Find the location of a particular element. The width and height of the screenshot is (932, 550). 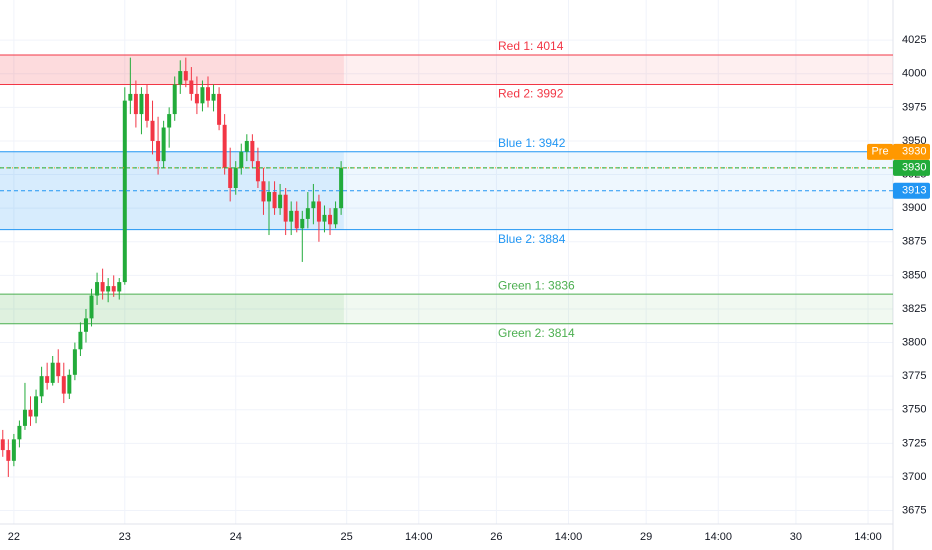

price-tag: 3913 is located at coordinates (914, 191).